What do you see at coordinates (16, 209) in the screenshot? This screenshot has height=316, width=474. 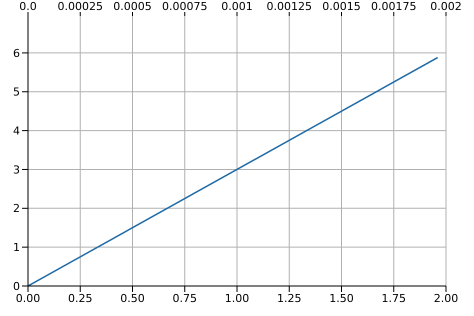 I see `y-tick-label: 2` at bounding box center [16, 209].